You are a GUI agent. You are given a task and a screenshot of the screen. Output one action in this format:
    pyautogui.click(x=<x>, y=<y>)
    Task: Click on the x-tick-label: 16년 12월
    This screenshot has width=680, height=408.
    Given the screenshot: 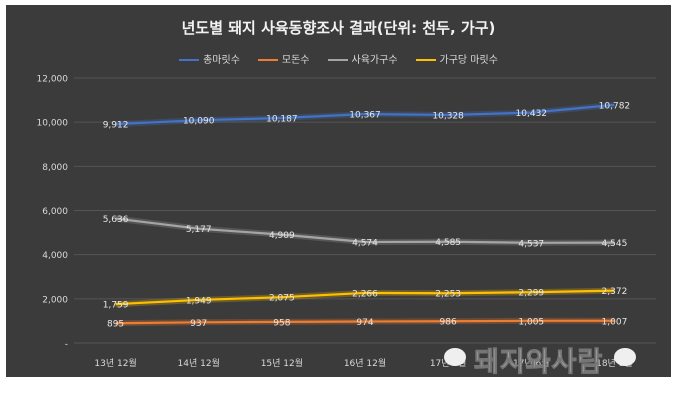 What is the action you would take?
    pyautogui.click(x=365, y=363)
    